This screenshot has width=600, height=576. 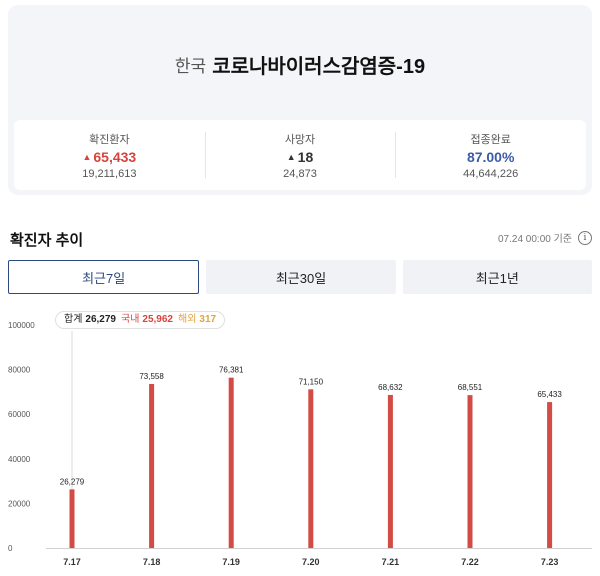 I want to click on x-tick-label: 7.18, so click(x=152, y=562).